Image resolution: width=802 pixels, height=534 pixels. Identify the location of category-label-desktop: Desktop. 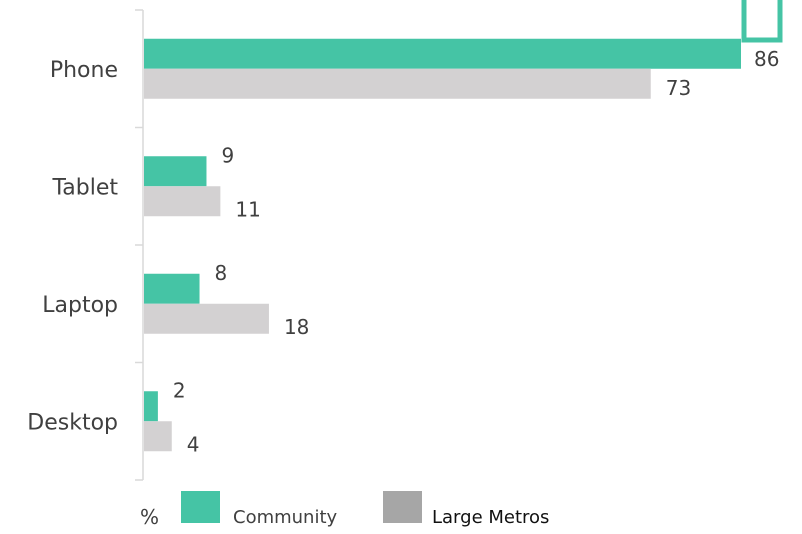
(72, 422).